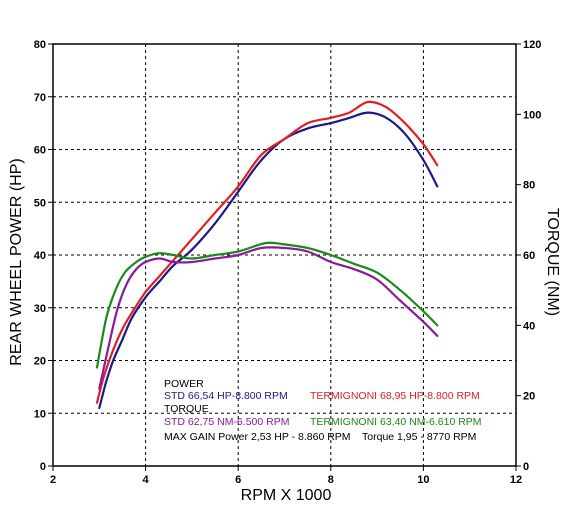  Describe the element at coordinates (40, 45) in the screenshot. I see `y-left-tick-label: 80` at that location.